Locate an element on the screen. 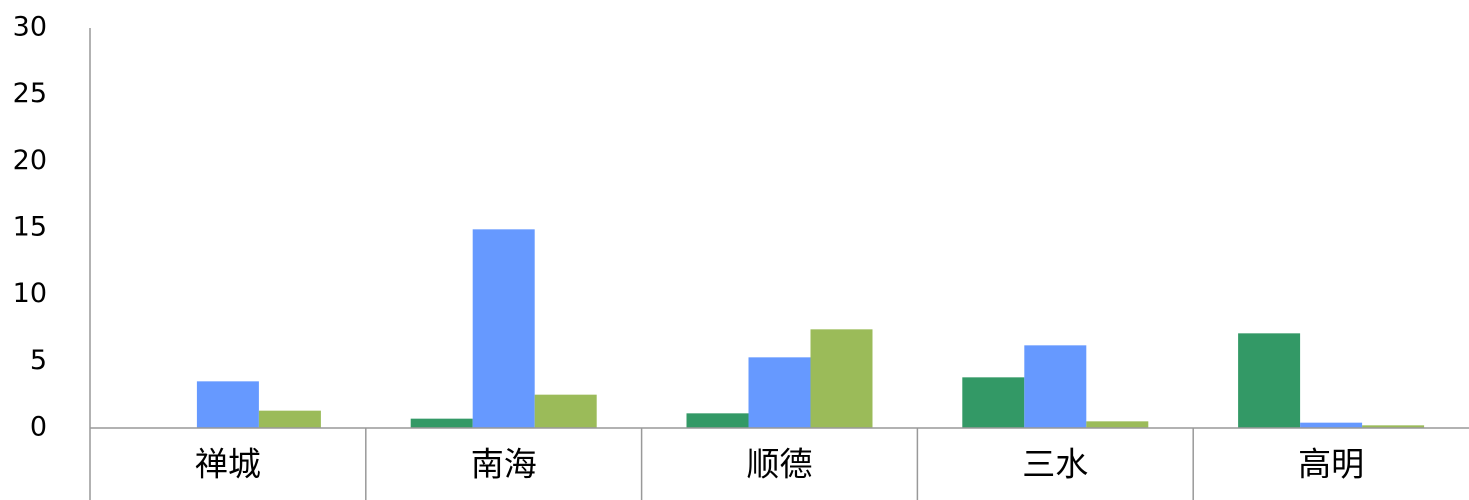 This screenshot has height=500, width=1469. y-tick-label: 30 is located at coordinates (30, 27).